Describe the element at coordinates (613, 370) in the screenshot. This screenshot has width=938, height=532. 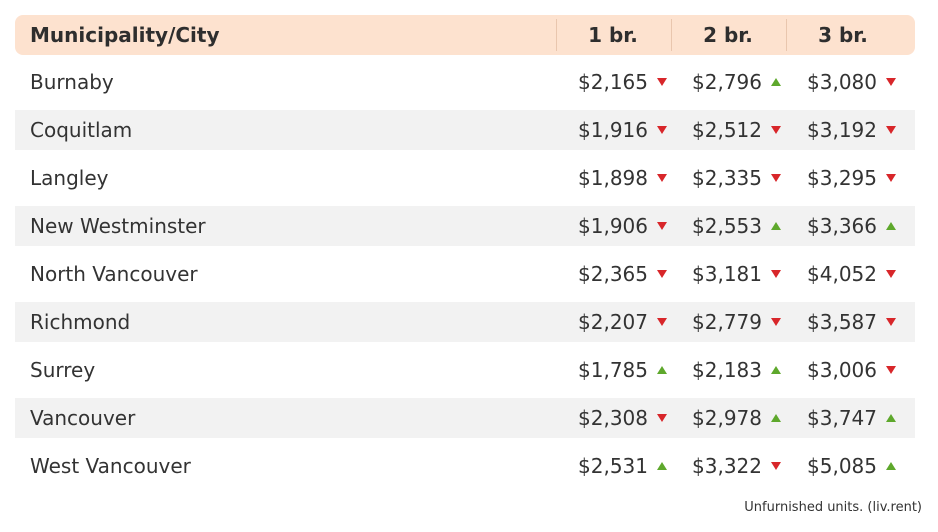
I see `rent-price: $1,785` at that location.